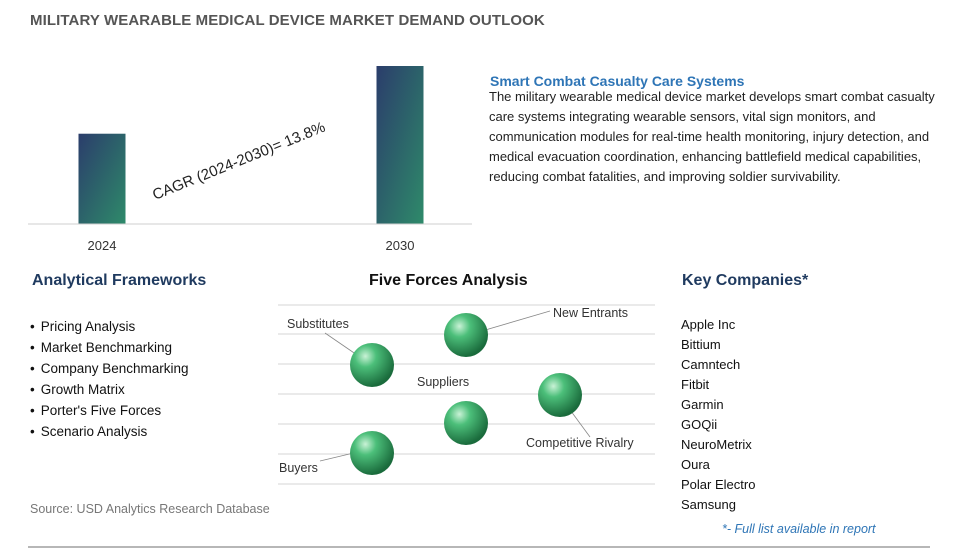  Describe the element at coordinates (150, 509) in the screenshot. I see `source-note: Source: USD Analytics Research Database` at that location.